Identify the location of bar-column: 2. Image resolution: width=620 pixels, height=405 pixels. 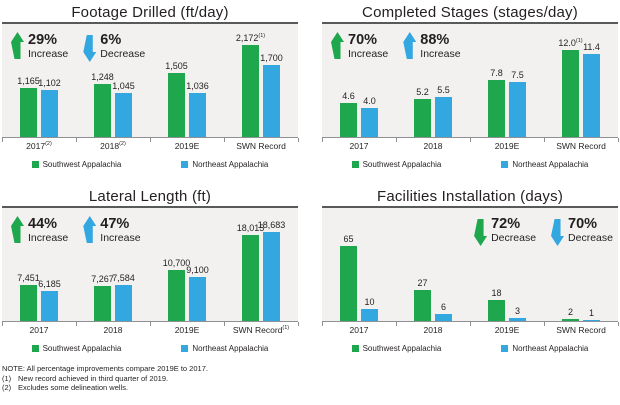
(570, 264).